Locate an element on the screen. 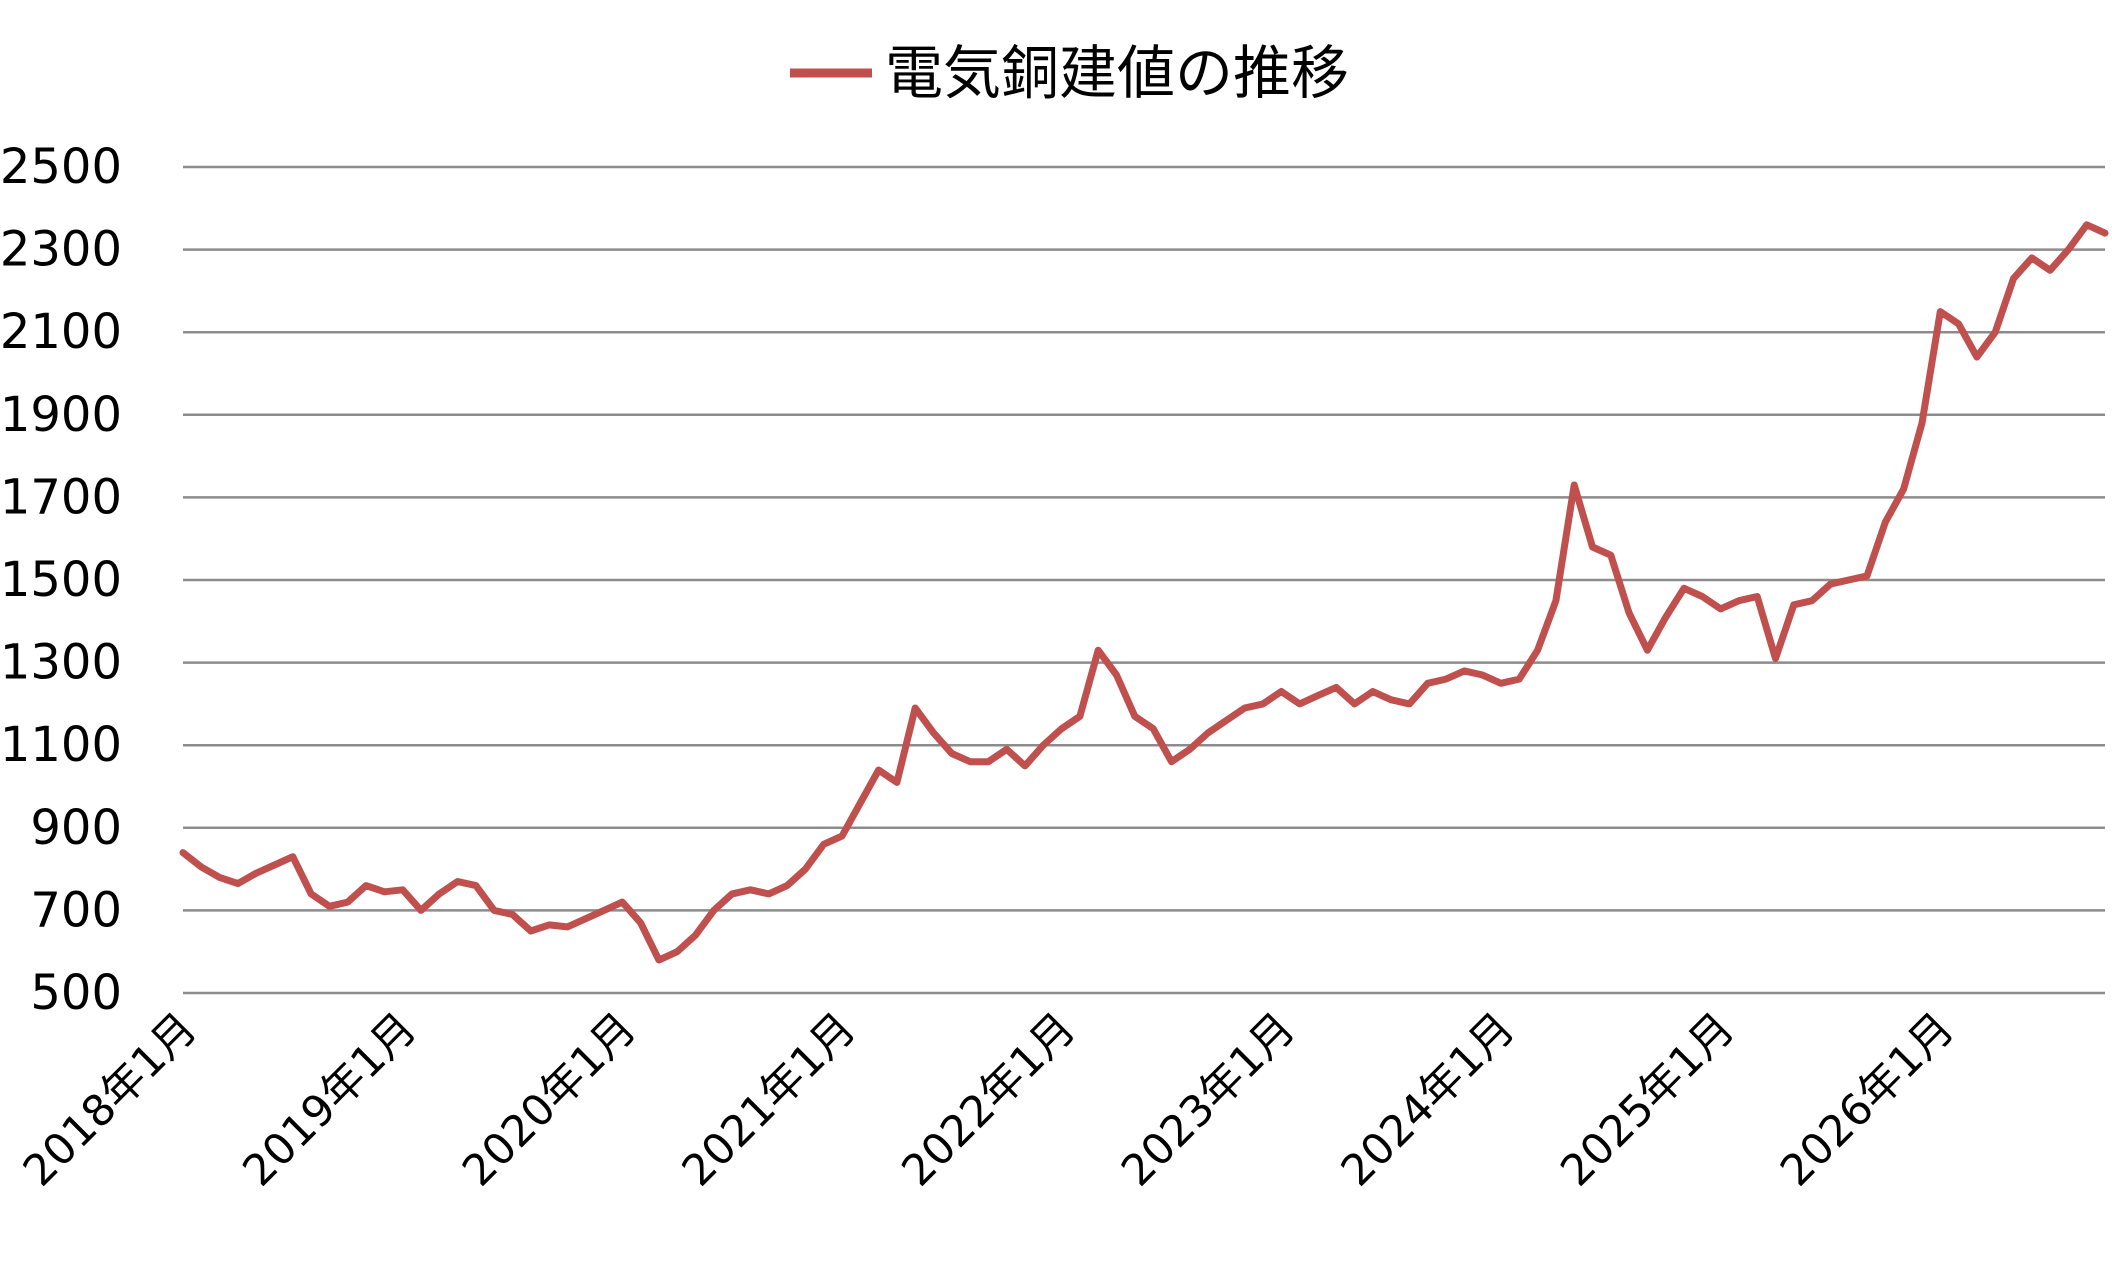 This screenshot has width=2112, height=1275. y-tick-label: 500 is located at coordinates (76, 993).